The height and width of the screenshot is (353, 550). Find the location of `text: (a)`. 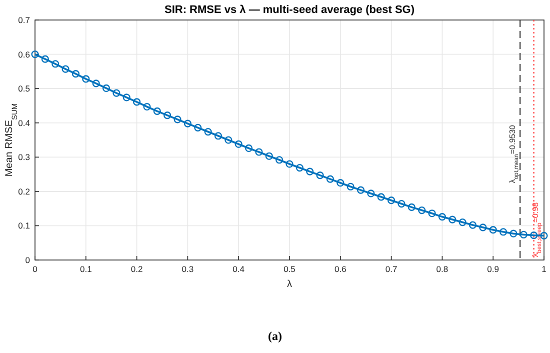

text: (a) is located at coordinates (275, 336).